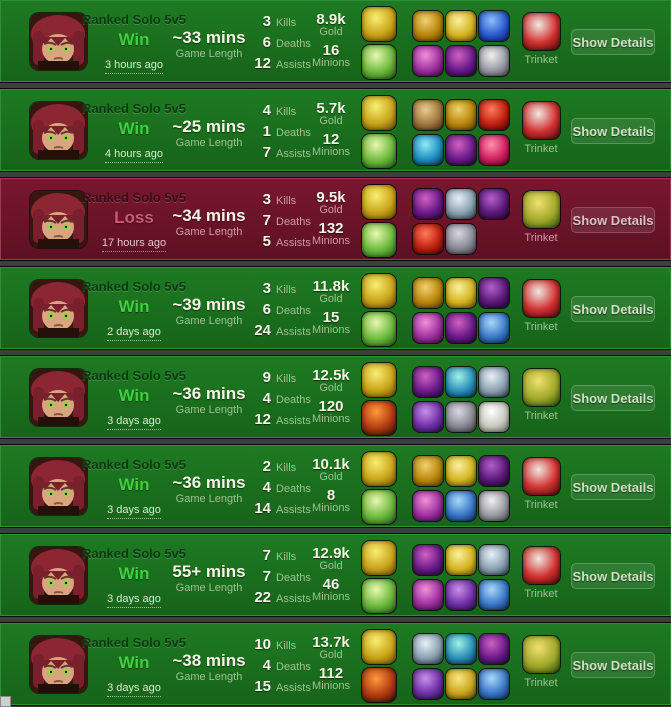 Image resolution: width=671 pixels, height=707 pixels. Describe the element at coordinates (266, 42) in the screenshot. I see `deaths-value: 6` at that location.